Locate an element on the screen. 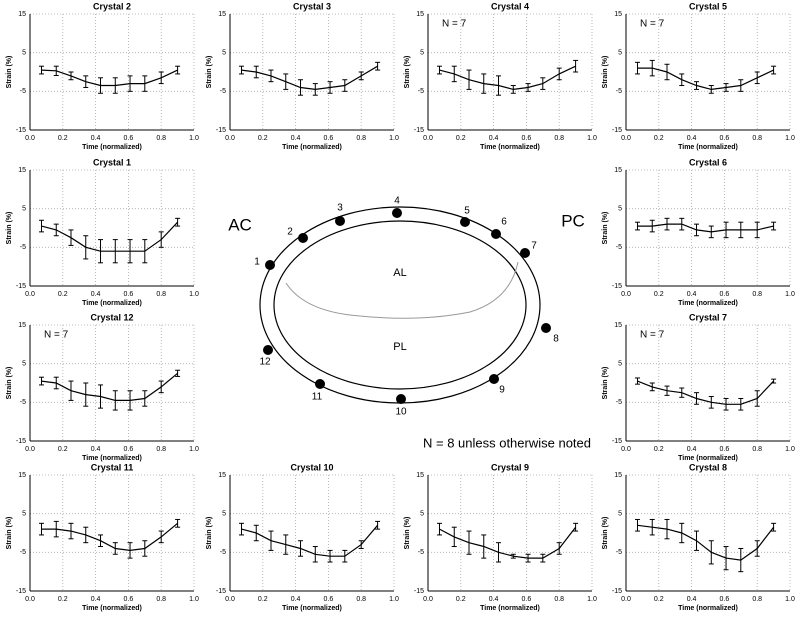  crystal-label: 2 is located at coordinates (290, 232).